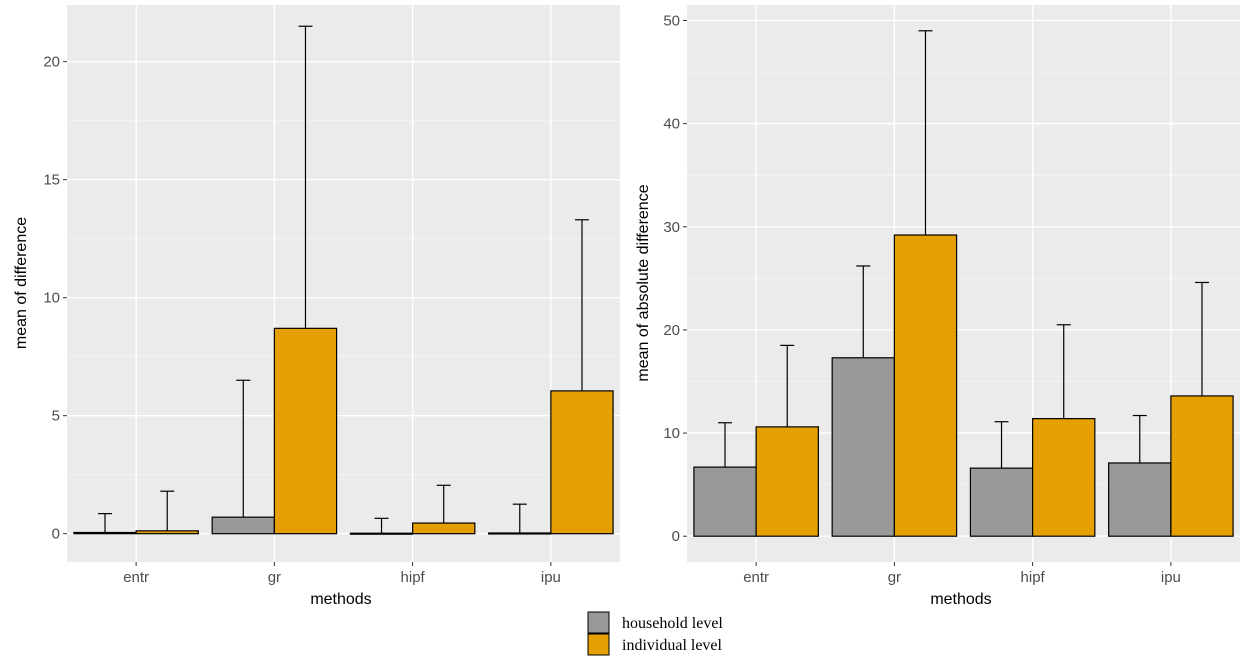  I want to click on legend-key-household, so click(598, 622).